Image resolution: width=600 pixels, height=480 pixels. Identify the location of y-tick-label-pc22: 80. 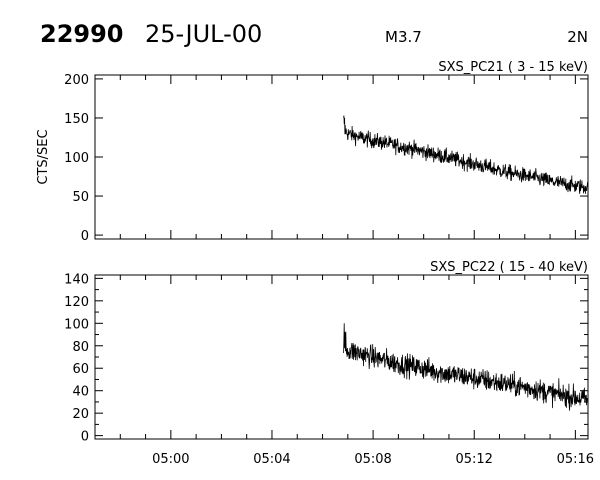
(80, 347).